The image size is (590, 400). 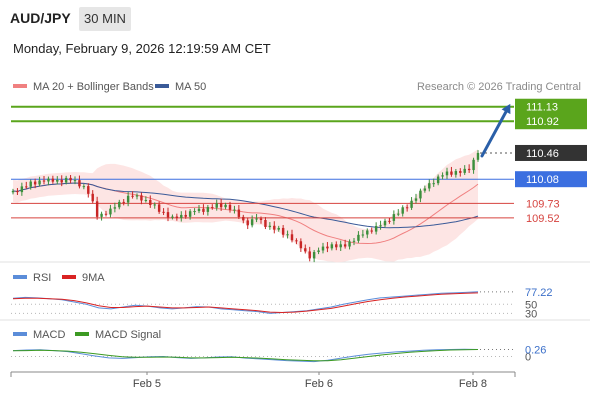 What do you see at coordinates (542, 180) in the screenshot?
I see `pivot-label: 110.08` at bounding box center [542, 180].